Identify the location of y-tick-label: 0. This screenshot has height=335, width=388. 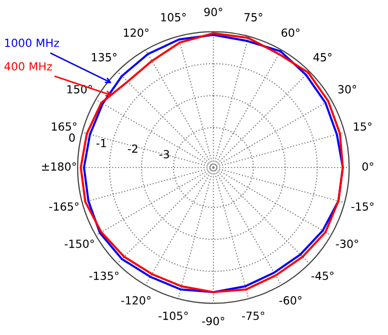
(72, 137).